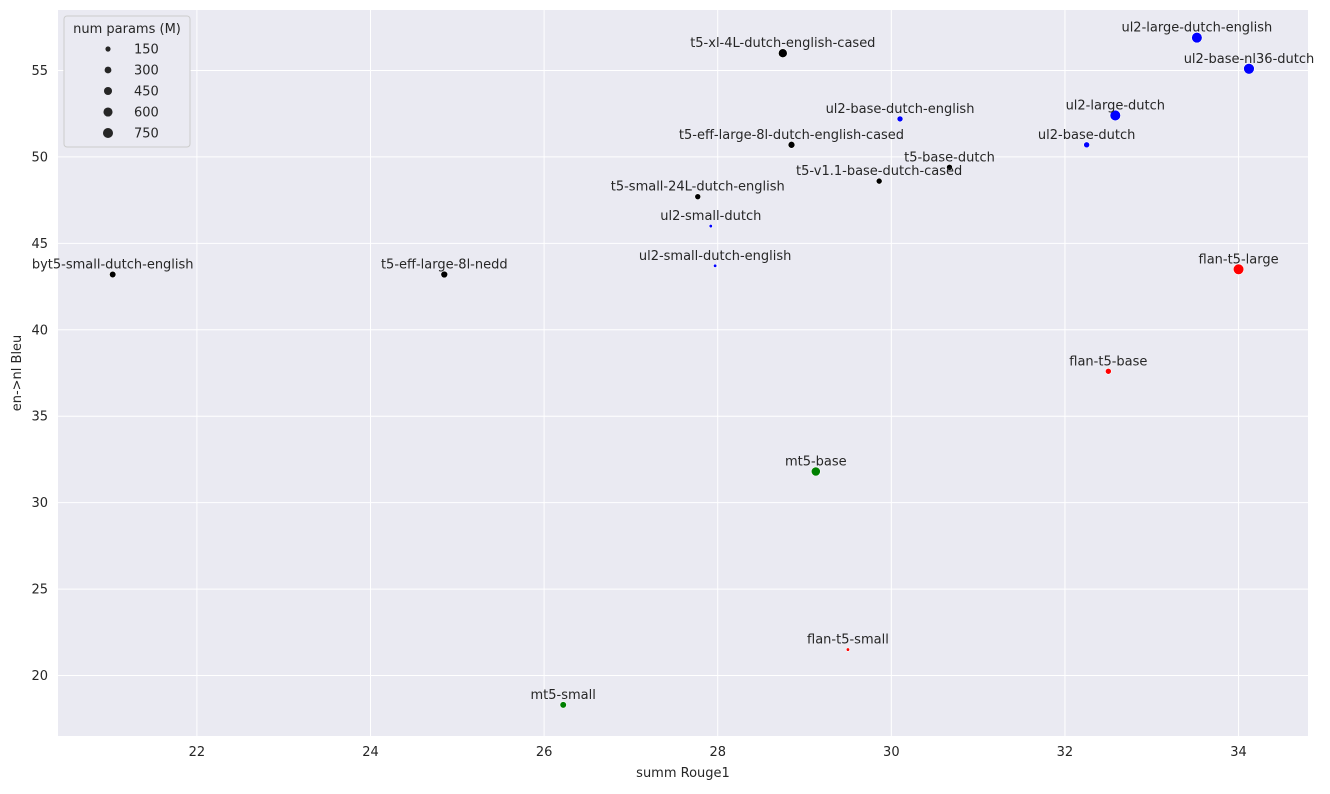 This screenshot has height=794, width=1330. Describe the element at coordinates (710, 216) in the screenshot. I see `point-label: ul2-small-dutch` at that location.